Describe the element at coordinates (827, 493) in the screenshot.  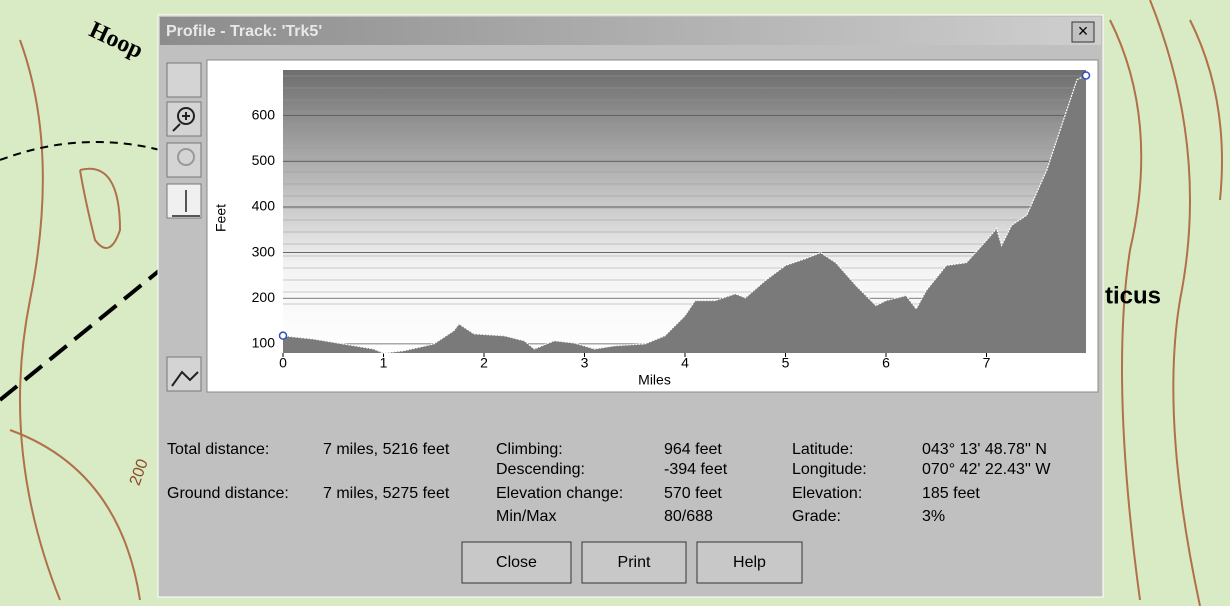
I see `stat-label: Elevation:` at that location.